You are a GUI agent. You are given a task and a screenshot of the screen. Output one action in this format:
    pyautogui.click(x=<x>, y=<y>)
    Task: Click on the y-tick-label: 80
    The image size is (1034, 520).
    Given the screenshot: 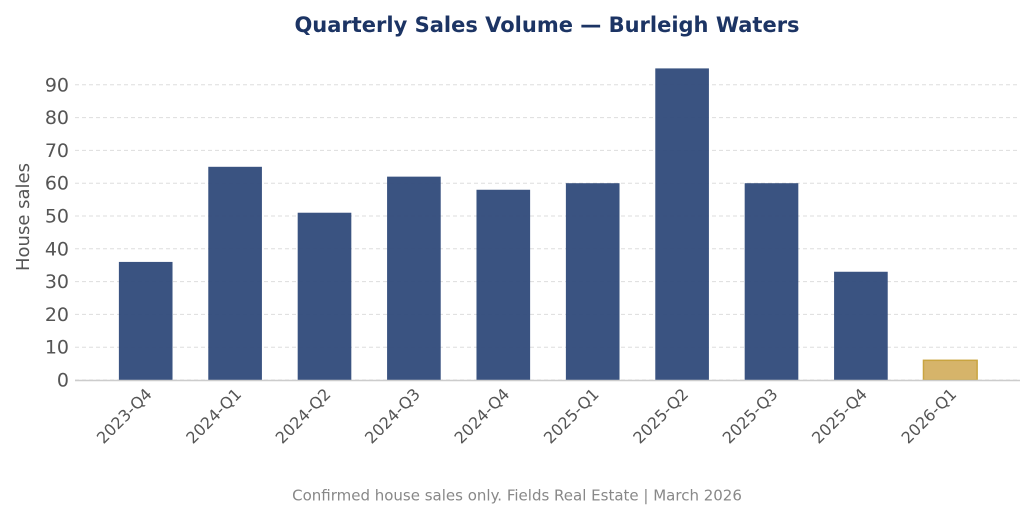 What is the action you would take?
    pyautogui.click(x=57, y=118)
    